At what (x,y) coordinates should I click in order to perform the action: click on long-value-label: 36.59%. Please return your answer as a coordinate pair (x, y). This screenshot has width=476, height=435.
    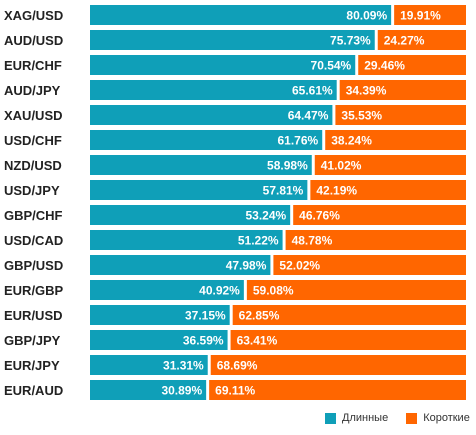
    Looking at the image, I should click on (203, 341).